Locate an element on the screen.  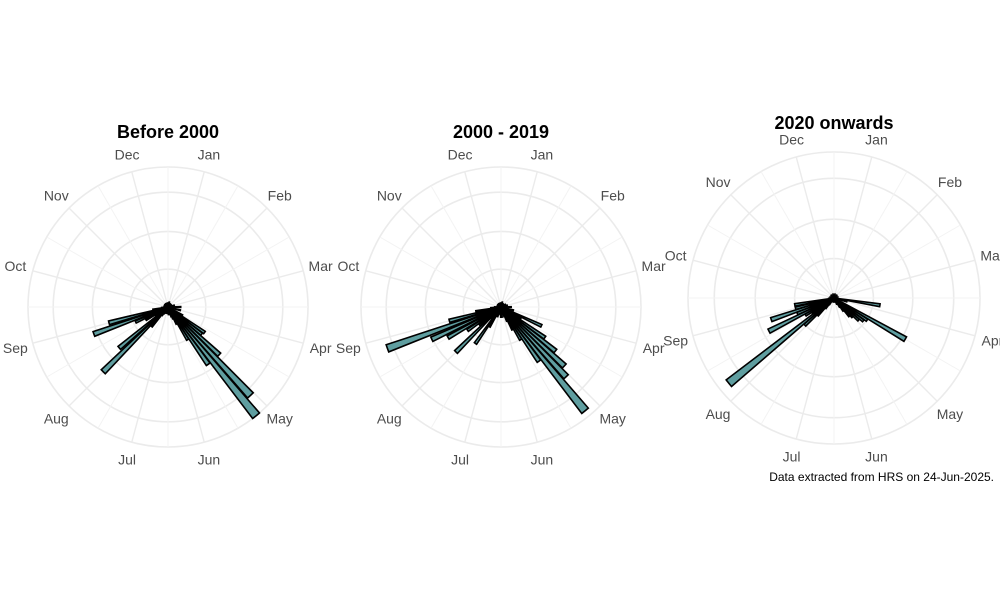
panel-title: Before 2000 is located at coordinates (168, 132).